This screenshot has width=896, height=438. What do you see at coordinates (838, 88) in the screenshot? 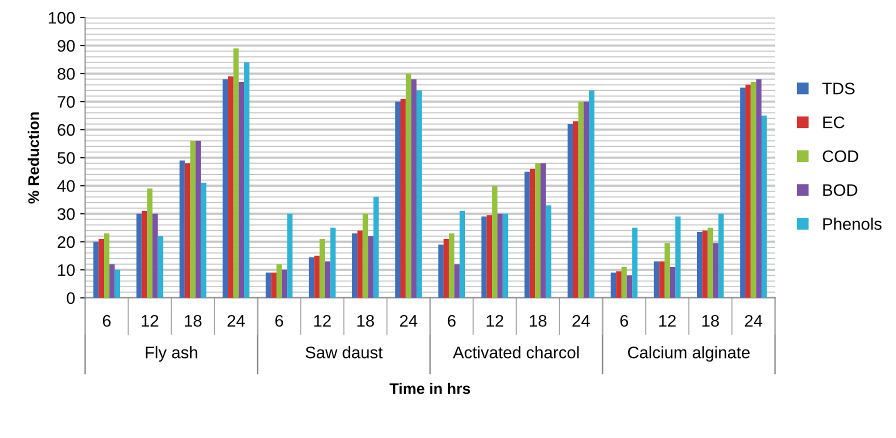
I see `legend-label: TDS` at bounding box center [838, 88].